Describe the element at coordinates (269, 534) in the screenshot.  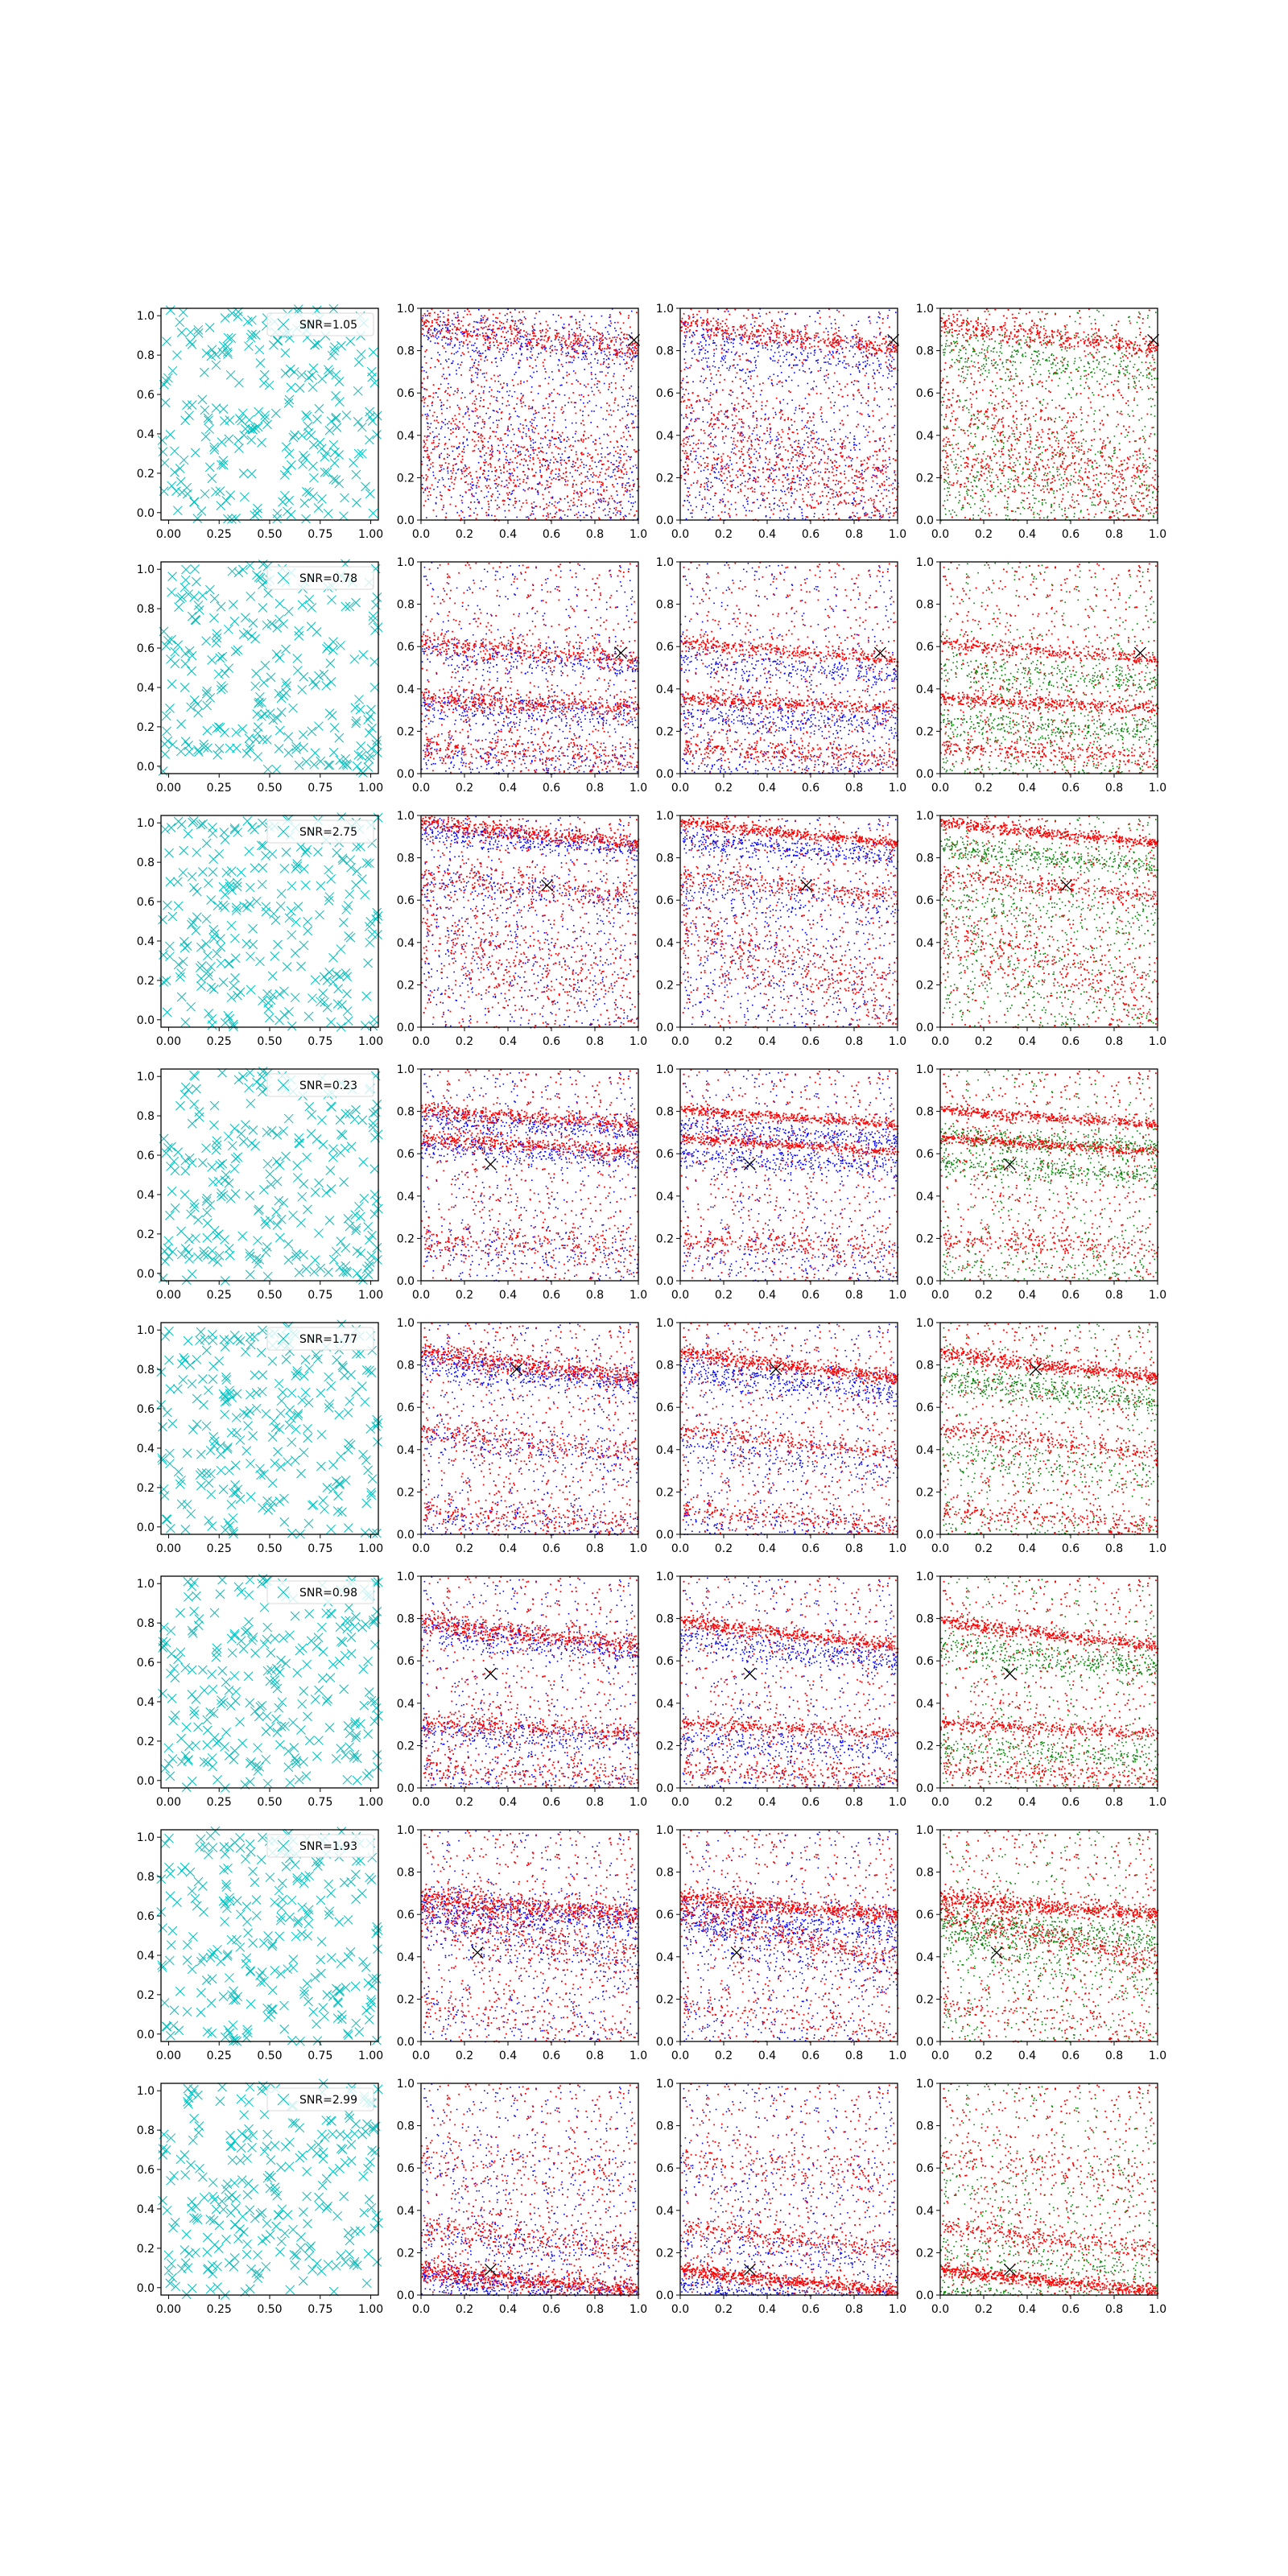
I see `x-tick-label: 0.50` at that location.